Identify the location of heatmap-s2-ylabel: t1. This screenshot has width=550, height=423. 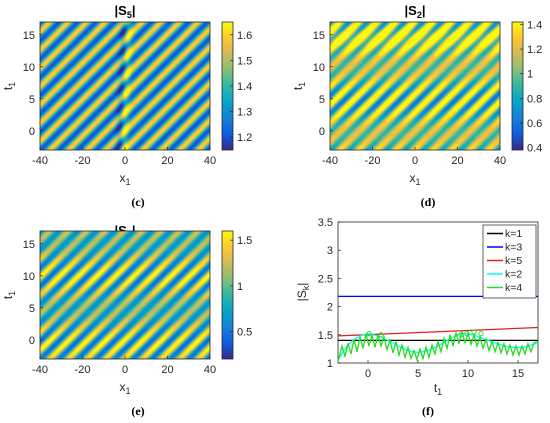
(299, 86).